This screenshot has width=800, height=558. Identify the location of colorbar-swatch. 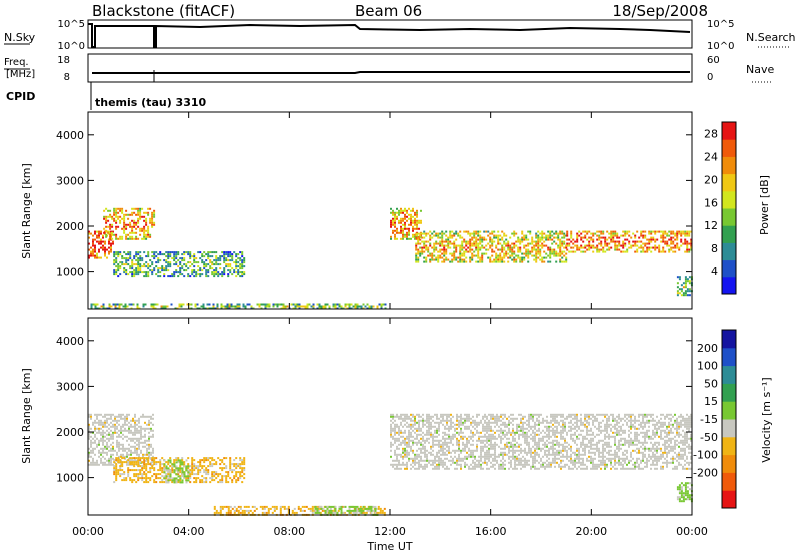
(729, 131).